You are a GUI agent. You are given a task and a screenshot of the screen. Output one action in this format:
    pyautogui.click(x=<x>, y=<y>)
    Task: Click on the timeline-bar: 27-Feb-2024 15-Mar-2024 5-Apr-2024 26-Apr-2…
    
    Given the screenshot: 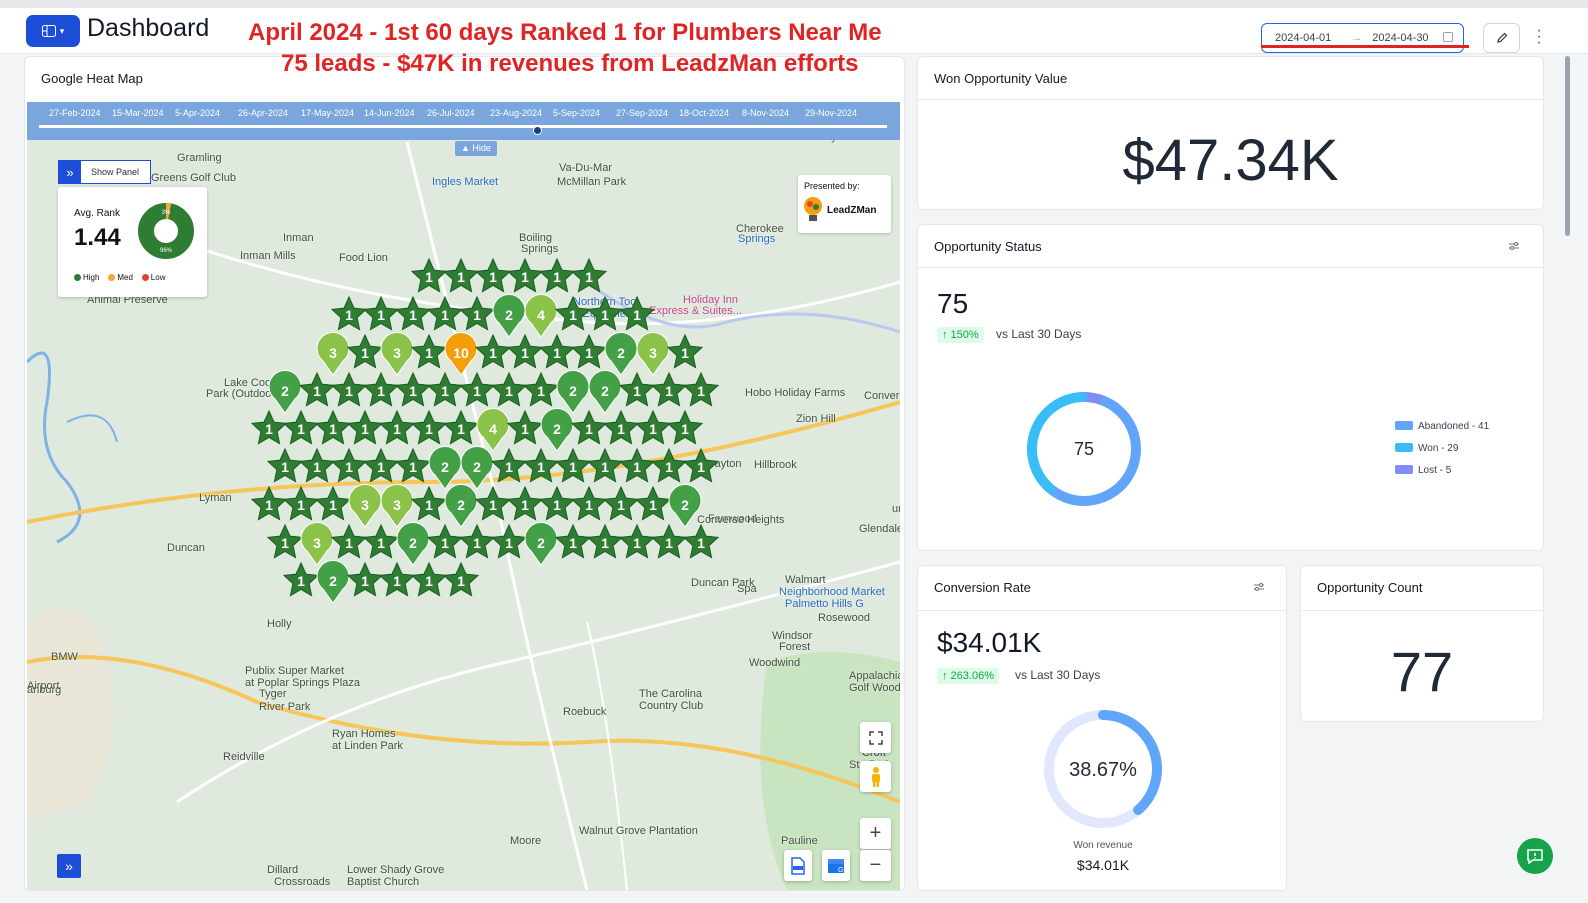 What is the action you would take?
    pyautogui.click(x=463, y=121)
    